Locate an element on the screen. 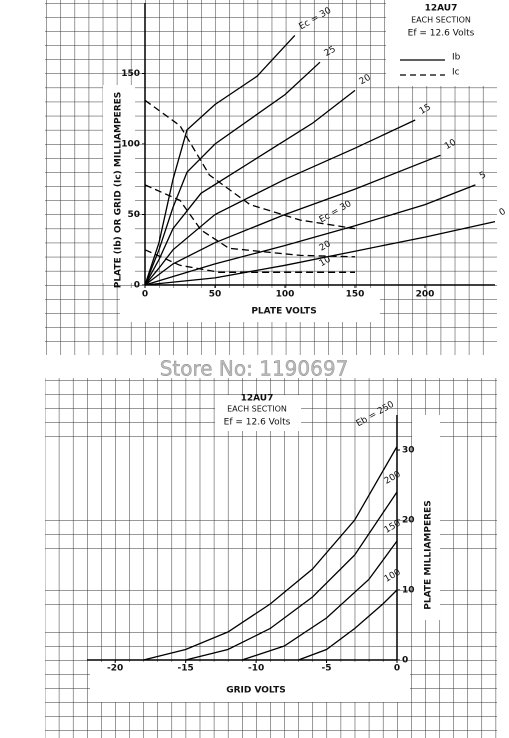 The image size is (509, 738). y-tick-label: 100 is located at coordinates (130, 145).